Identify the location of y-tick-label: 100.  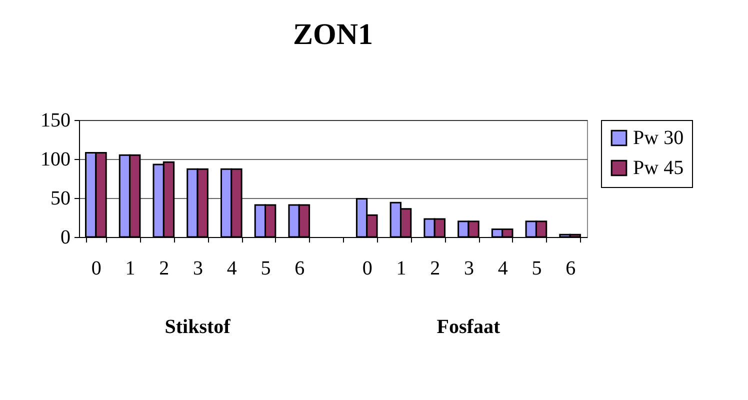
(55, 159).